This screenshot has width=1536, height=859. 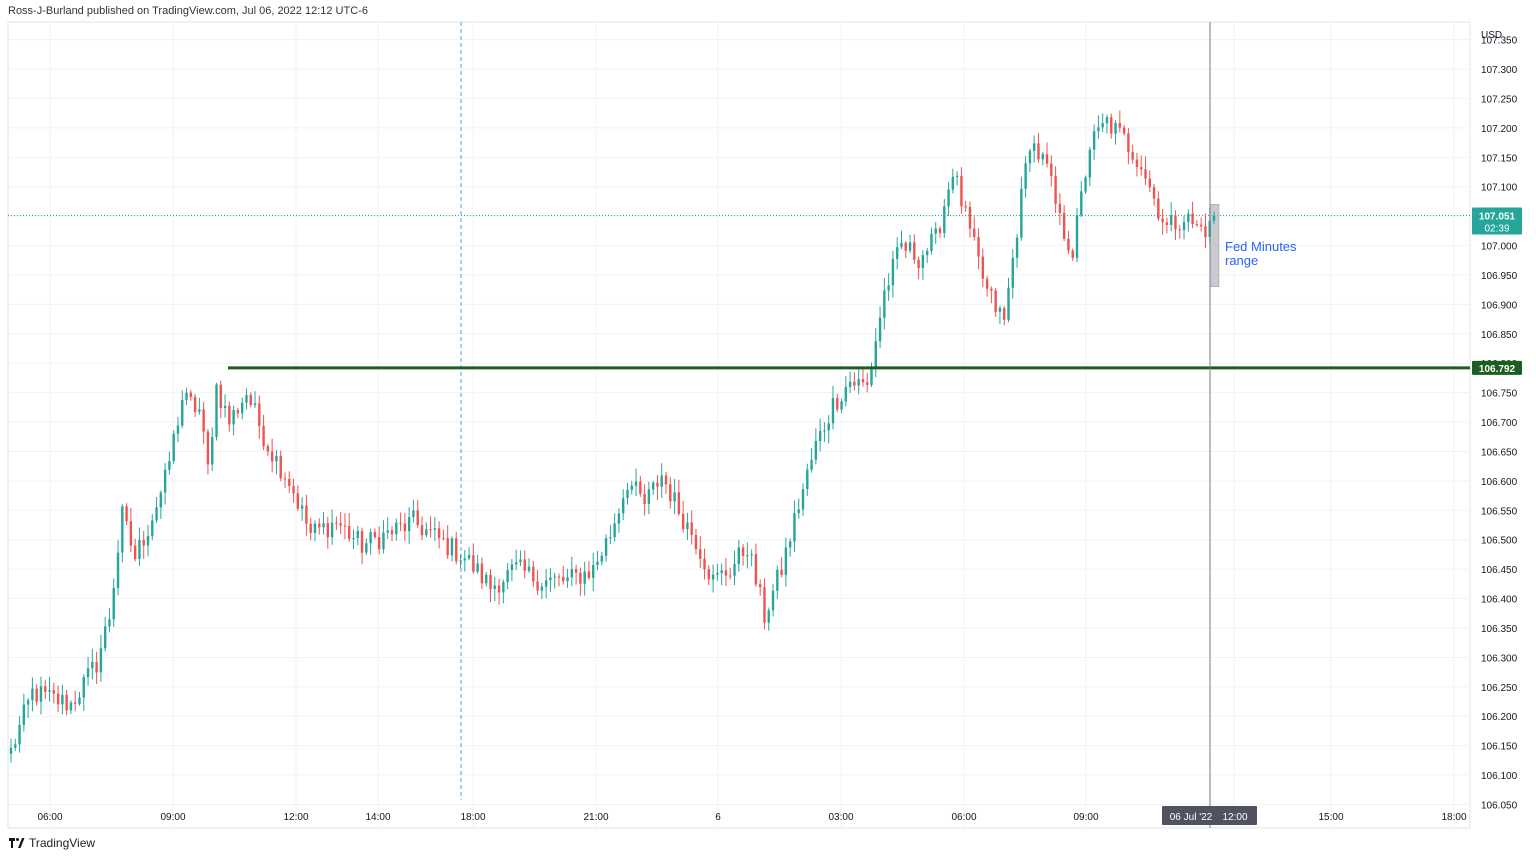 I want to click on tradingview-brand: TradingView, so click(x=52, y=843).